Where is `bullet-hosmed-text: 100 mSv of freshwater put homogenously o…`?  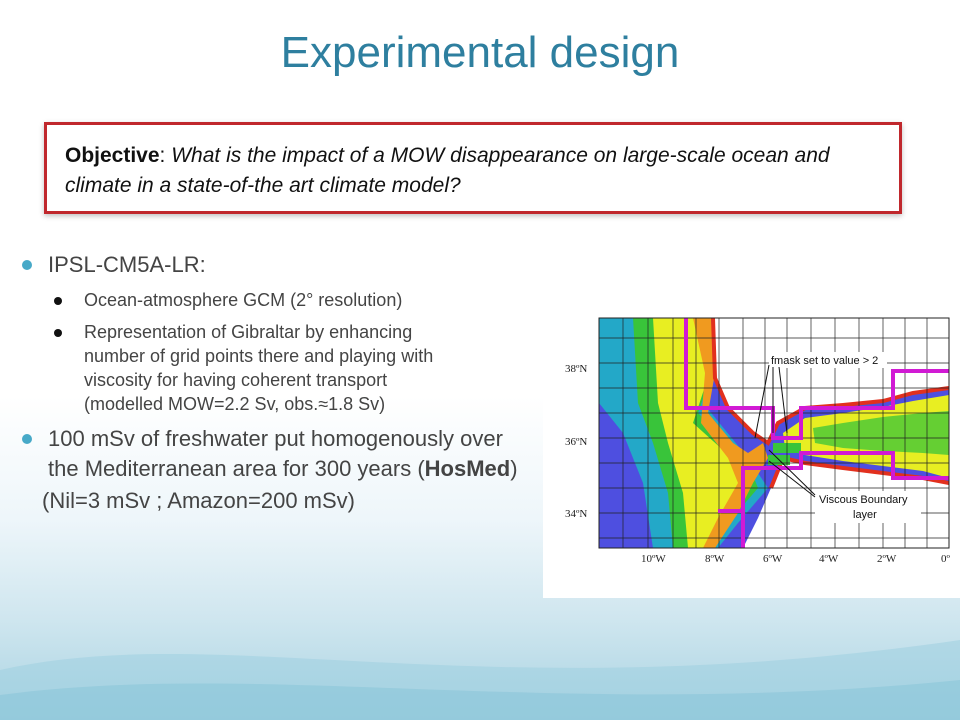
bullet-hosmed-text: 100 mSv of freshwater put homogenously o… is located at coordinates (275, 453).